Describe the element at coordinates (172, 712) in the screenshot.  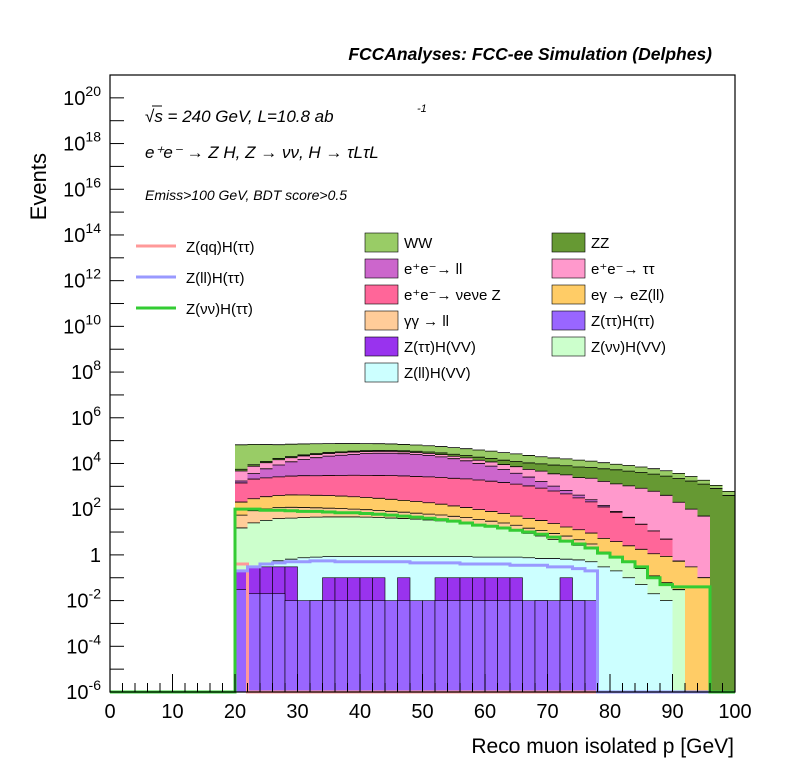
I see `x-tick-label: 10` at that location.